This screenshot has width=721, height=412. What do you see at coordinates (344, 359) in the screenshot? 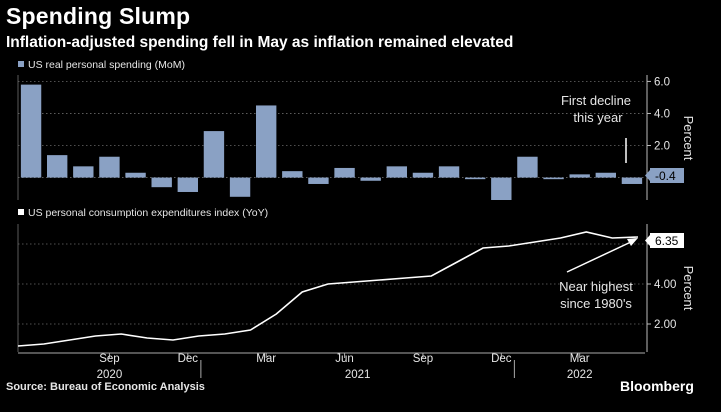
I see `x-tick-label: Jun` at bounding box center [344, 359].